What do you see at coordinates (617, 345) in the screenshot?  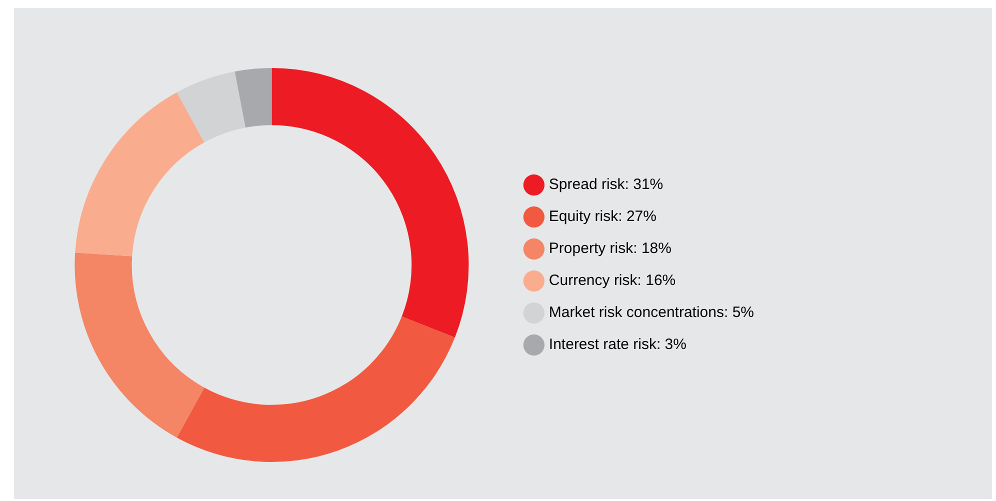 I see `legend-label: Interest rate risk: 3%` at bounding box center [617, 345].